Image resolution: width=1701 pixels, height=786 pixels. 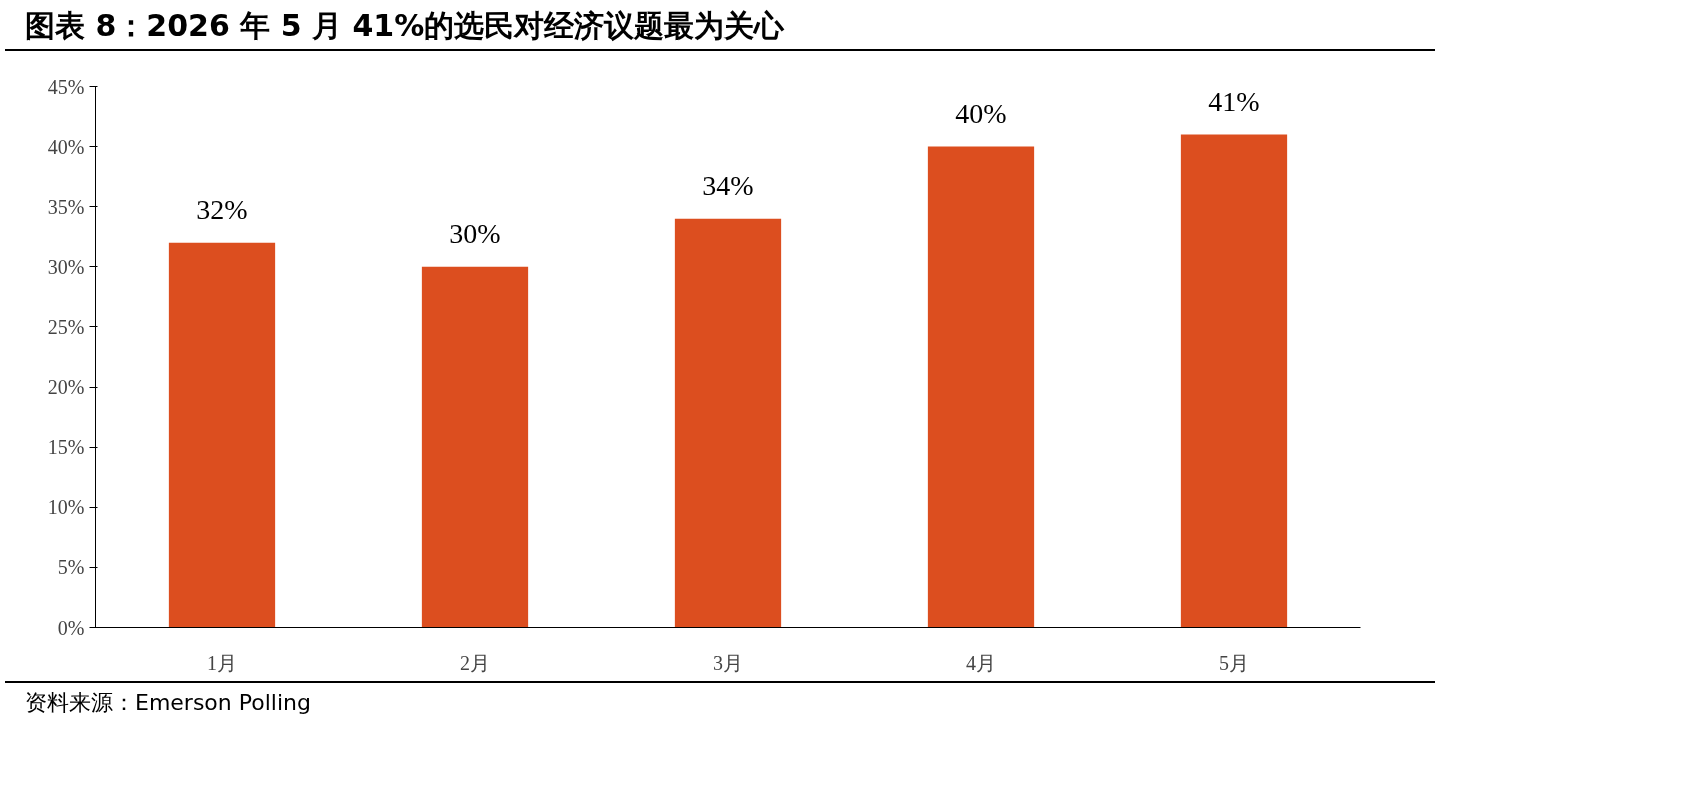 What do you see at coordinates (222, 209) in the screenshot?
I see `data-label: 32%` at bounding box center [222, 209].